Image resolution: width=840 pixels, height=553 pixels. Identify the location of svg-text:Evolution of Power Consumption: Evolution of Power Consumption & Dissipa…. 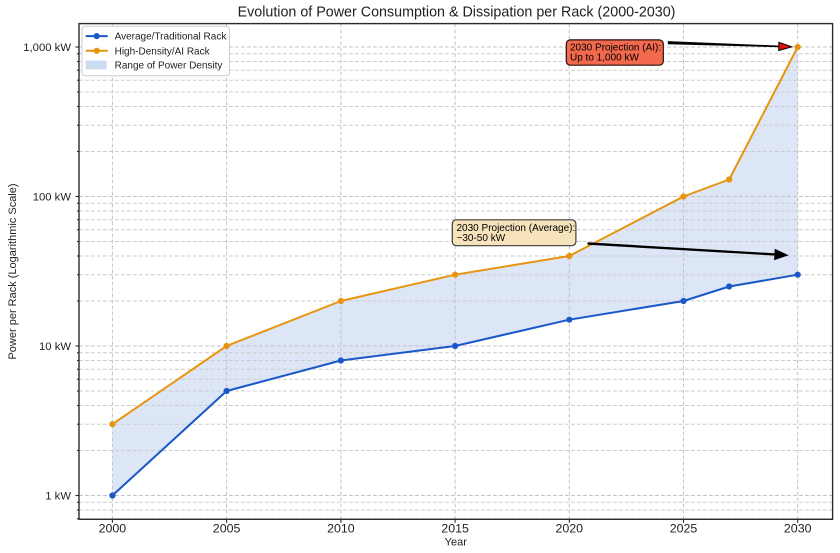
(457, 12).